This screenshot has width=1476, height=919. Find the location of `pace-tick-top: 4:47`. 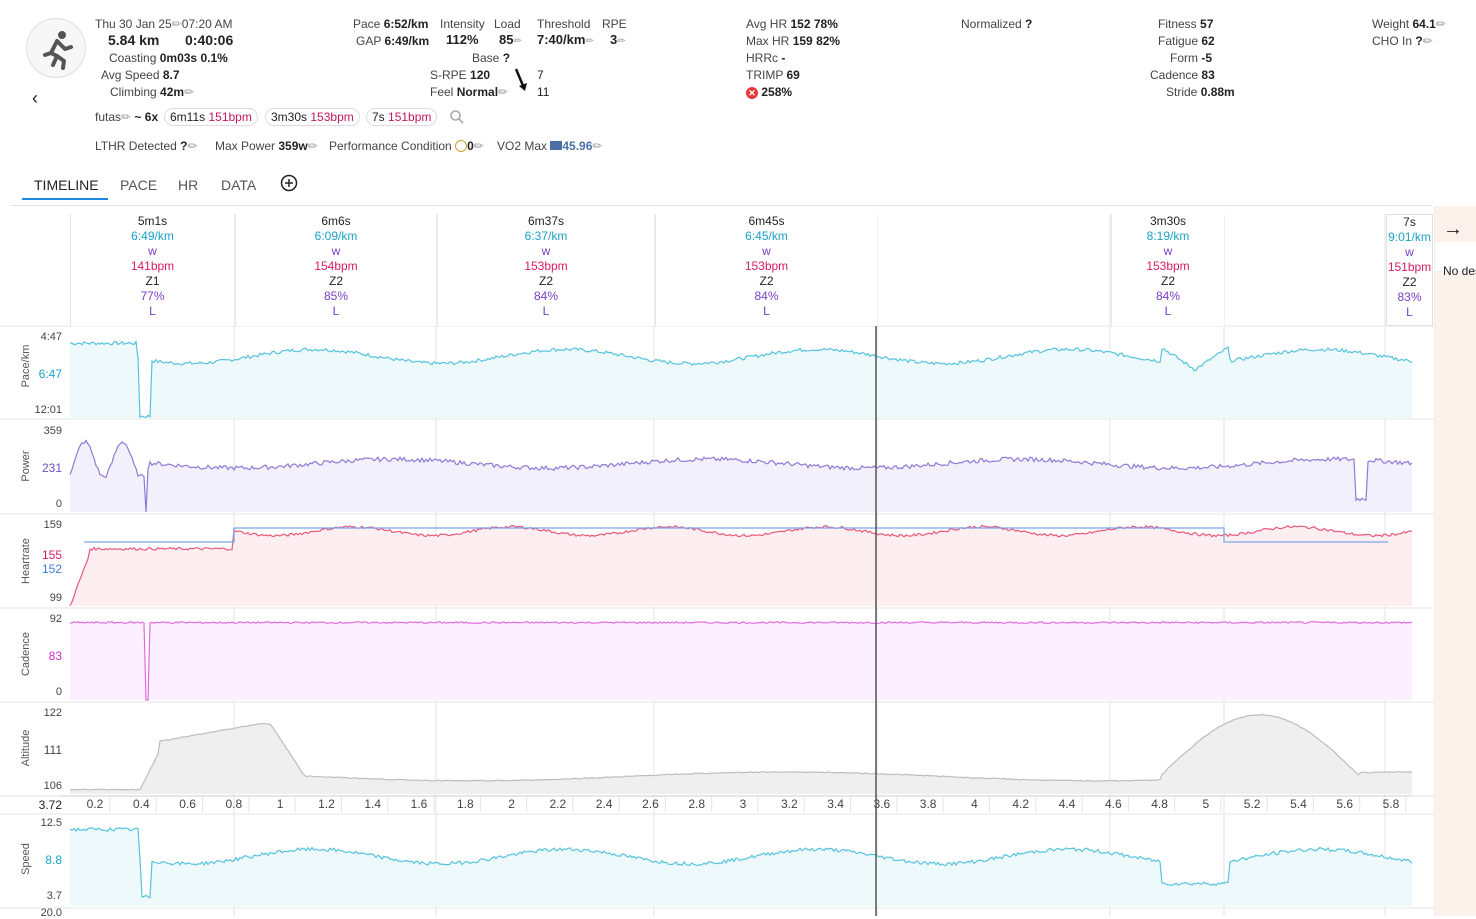

pace-tick-top: 4:47 is located at coordinates (51, 337).